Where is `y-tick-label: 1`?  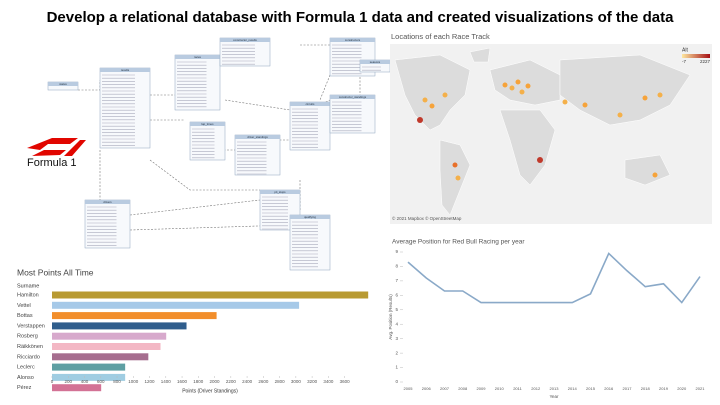
y-tick-label: 1 is located at coordinates (396, 367).